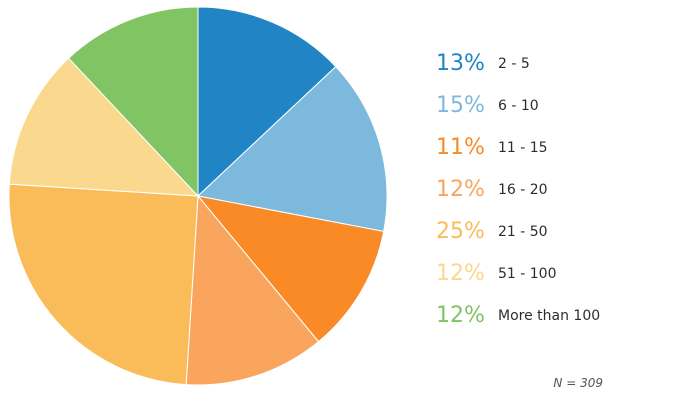 The height and width of the screenshot is (413, 675). Describe the element at coordinates (514, 64) in the screenshot. I see `legend-label: 2 - 5` at that location.